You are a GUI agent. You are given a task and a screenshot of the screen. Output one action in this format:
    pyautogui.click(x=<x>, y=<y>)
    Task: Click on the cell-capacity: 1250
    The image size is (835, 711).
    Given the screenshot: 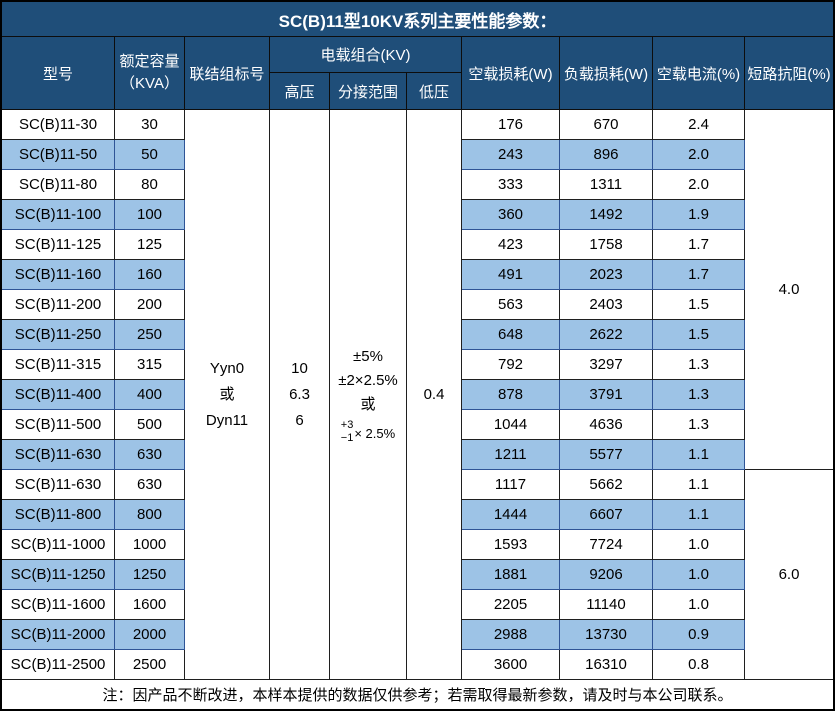 What is the action you would take?
    pyautogui.click(x=150, y=575)
    